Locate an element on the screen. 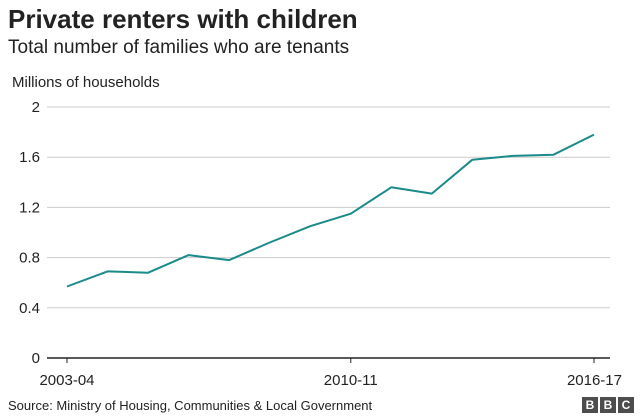  chart-title: Private renters with children is located at coordinates (183, 19).